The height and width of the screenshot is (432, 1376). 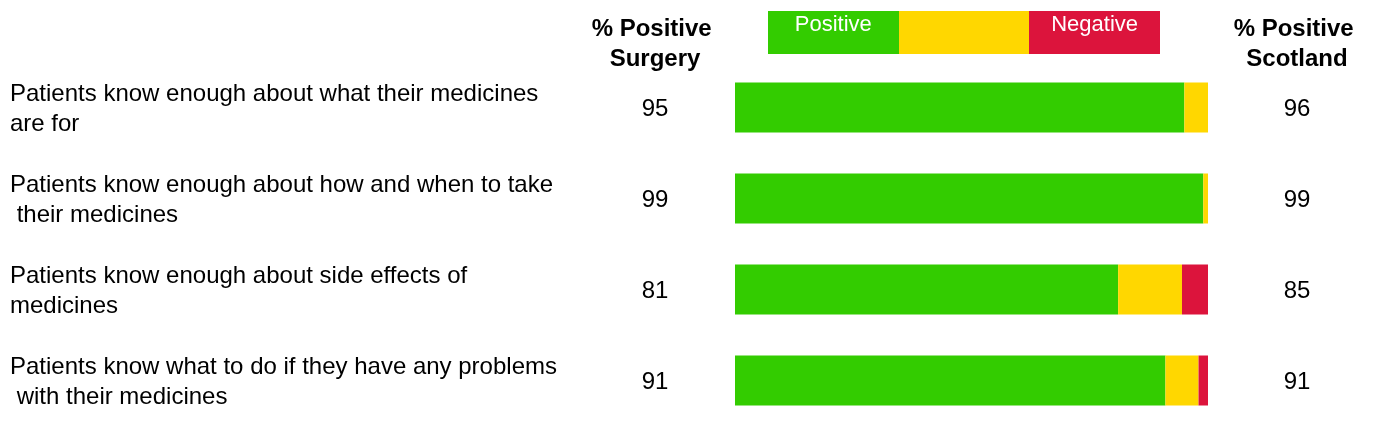 I want to click on y-tick-label: Patients know what to do if they have any problems with their medicines, so click(x=283, y=380).